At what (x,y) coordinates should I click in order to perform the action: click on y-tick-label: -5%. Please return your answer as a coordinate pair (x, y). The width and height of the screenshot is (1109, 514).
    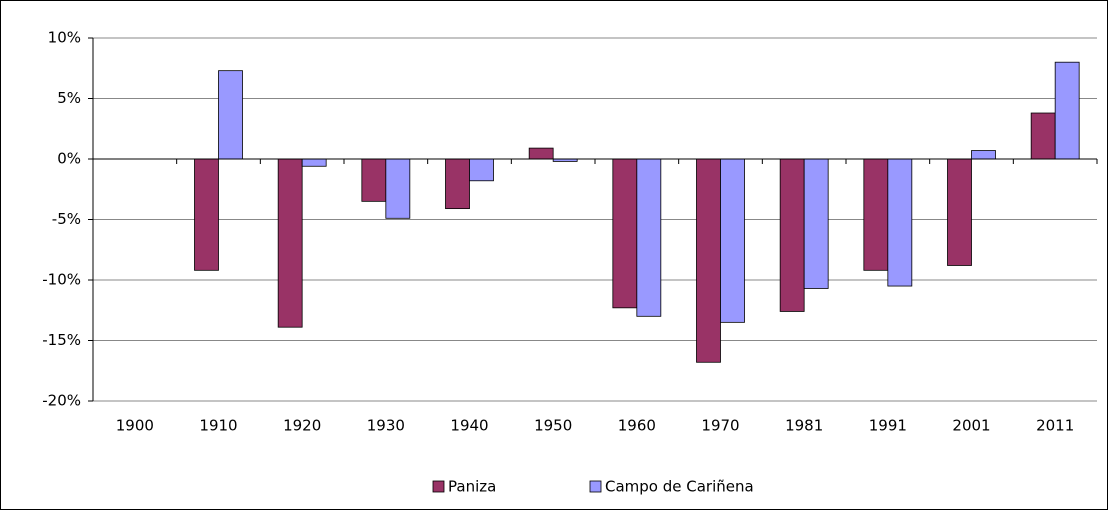
    Looking at the image, I should click on (66, 219).